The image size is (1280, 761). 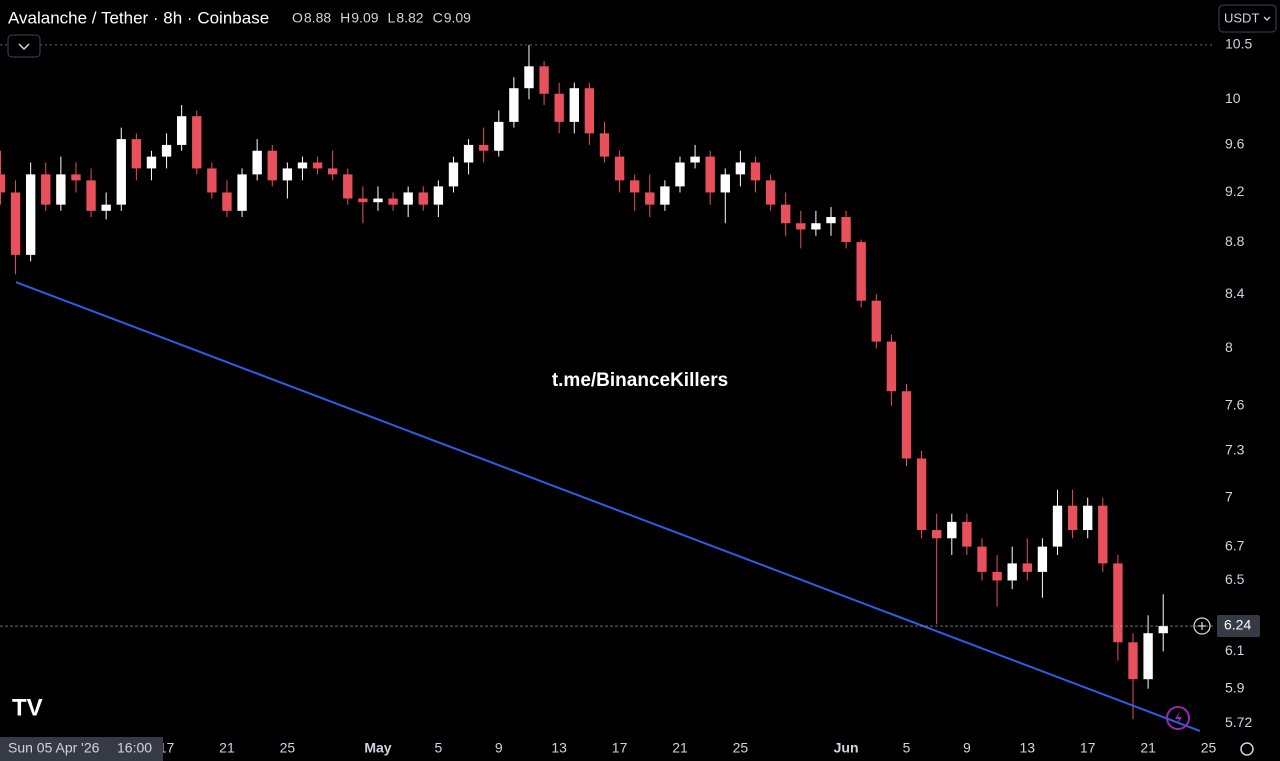 I want to click on alert-icon, so click(x=1178, y=718).